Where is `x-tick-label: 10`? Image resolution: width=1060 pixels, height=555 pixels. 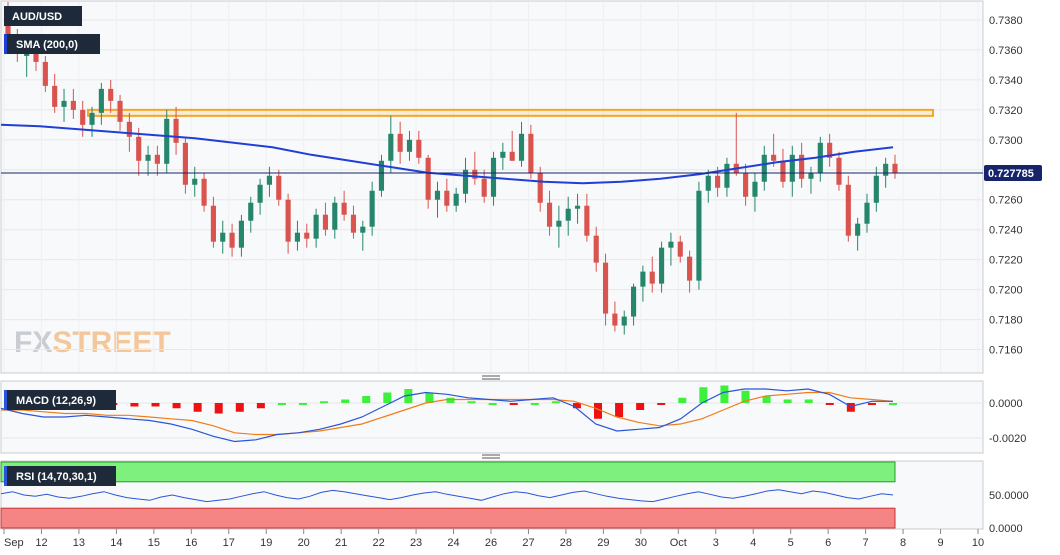
x-tick-label: 10 is located at coordinates (978, 543).